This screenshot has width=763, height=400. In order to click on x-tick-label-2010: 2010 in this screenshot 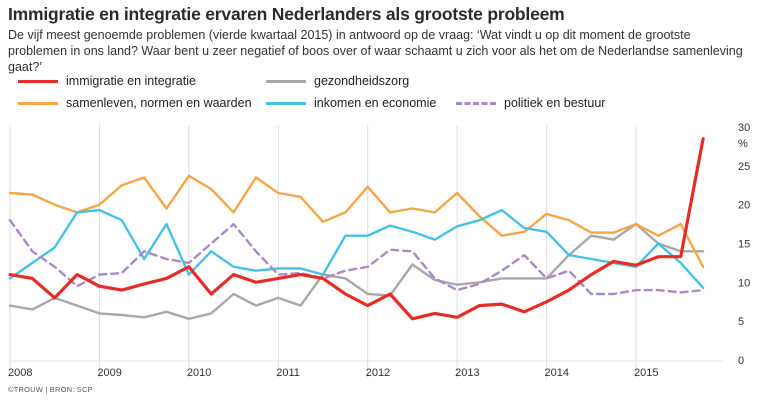, I will do `click(199, 373)`.